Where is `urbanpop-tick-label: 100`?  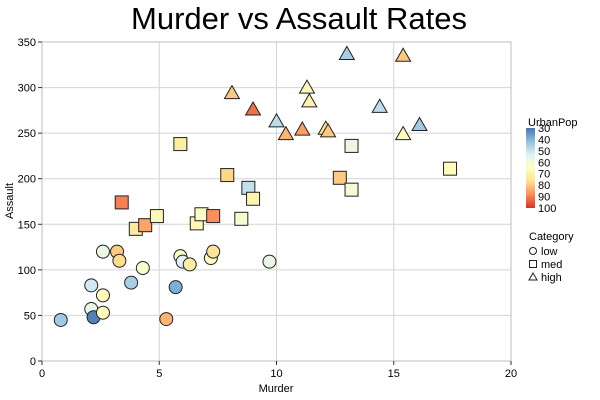
urbanpop-tick-label: 100 is located at coordinates (547, 209).